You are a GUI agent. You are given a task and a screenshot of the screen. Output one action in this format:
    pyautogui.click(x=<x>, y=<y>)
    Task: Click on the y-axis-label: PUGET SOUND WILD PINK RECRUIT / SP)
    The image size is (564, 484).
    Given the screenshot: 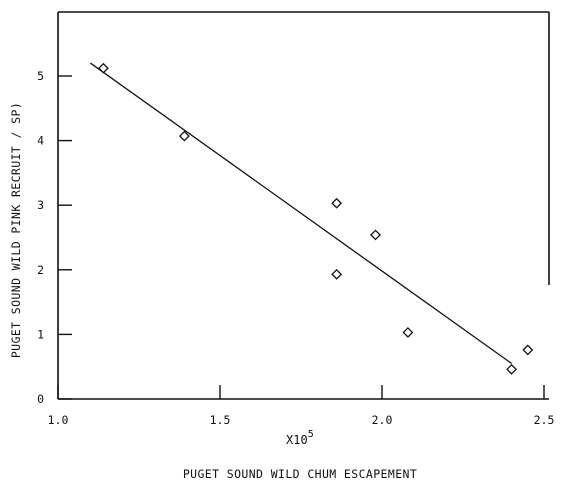 What is the action you would take?
    pyautogui.click(x=16, y=230)
    